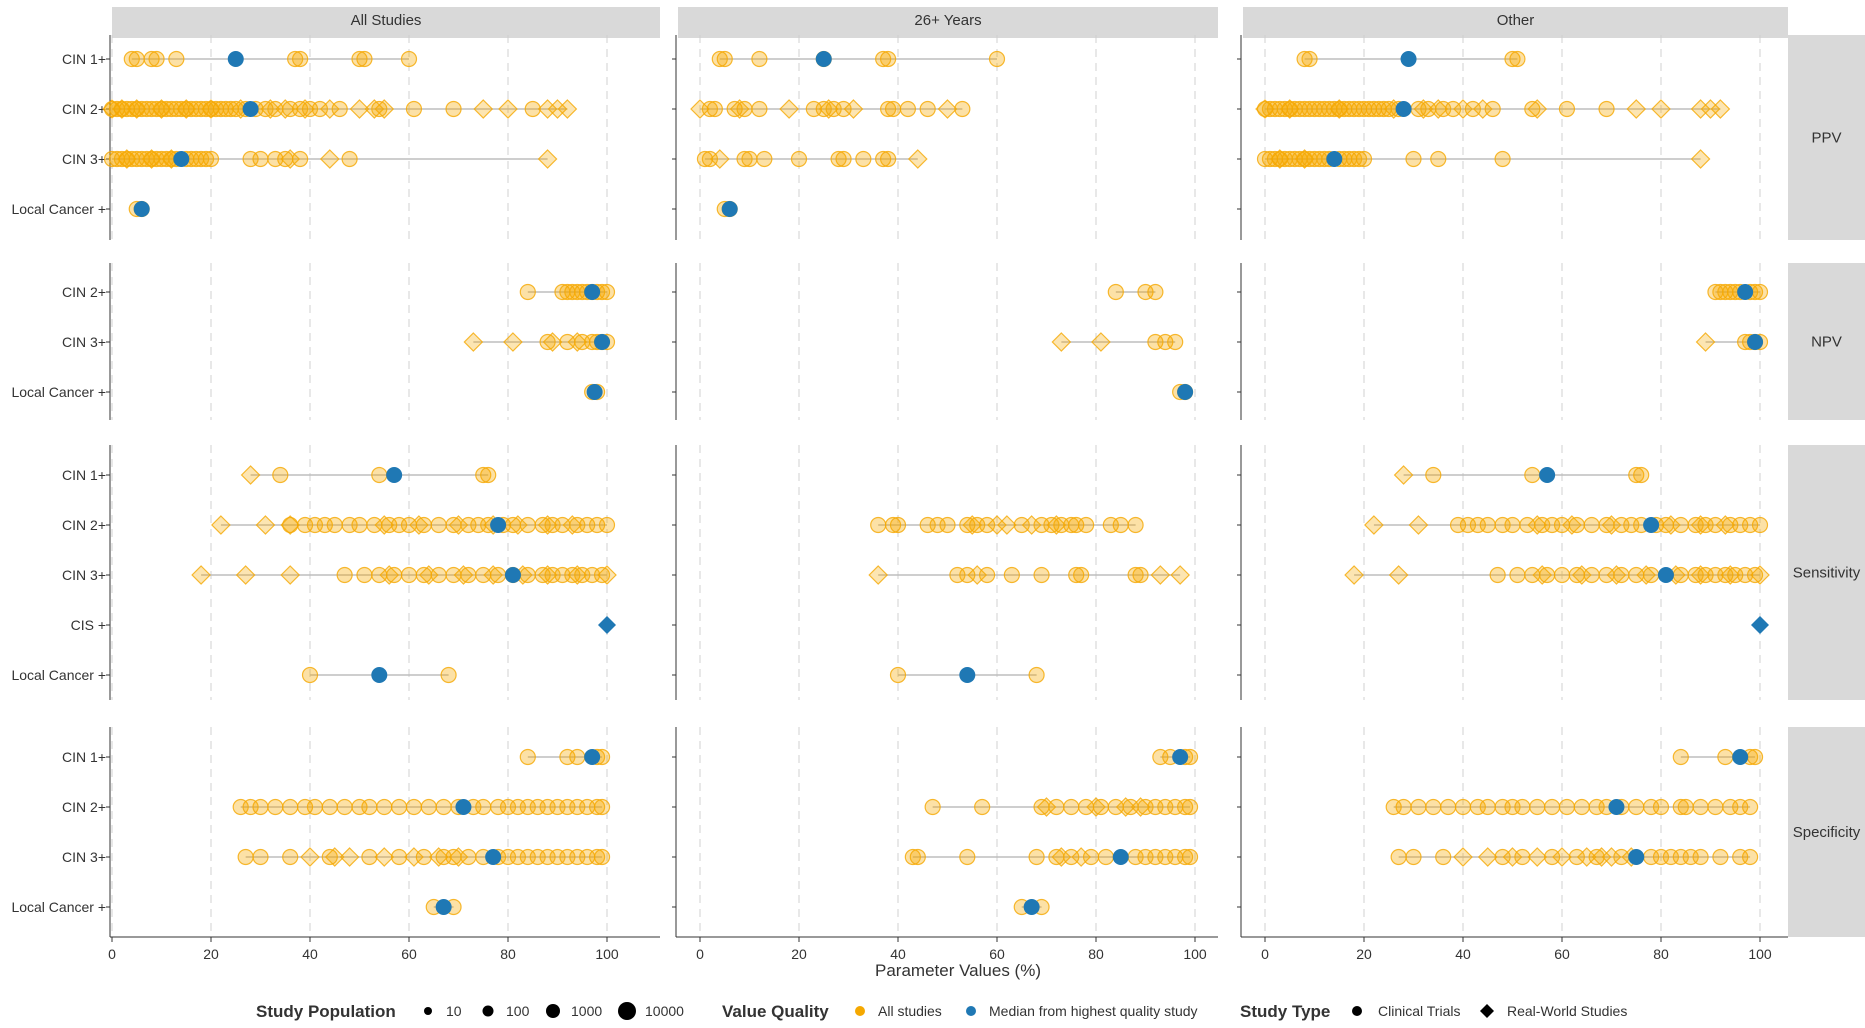 The height and width of the screenshot is (1028, 1865). Describe the element at coordinates (945, 844) in the screenshot. I see `panel-26-years-specificity: 0 20 40 60 80 100` at that location.